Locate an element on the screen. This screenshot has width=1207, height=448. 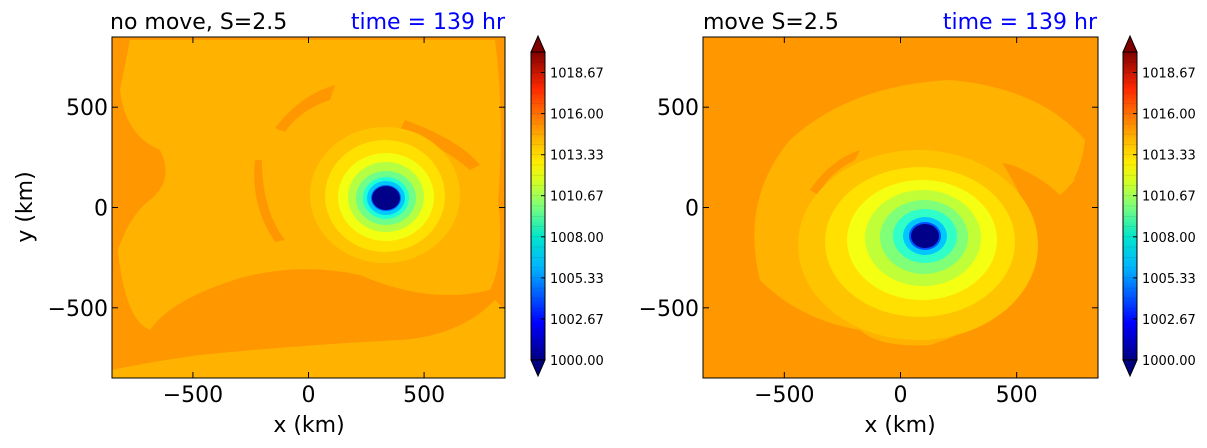
panel-b-xlabel: x (km) is located at coordinates (899, 425).